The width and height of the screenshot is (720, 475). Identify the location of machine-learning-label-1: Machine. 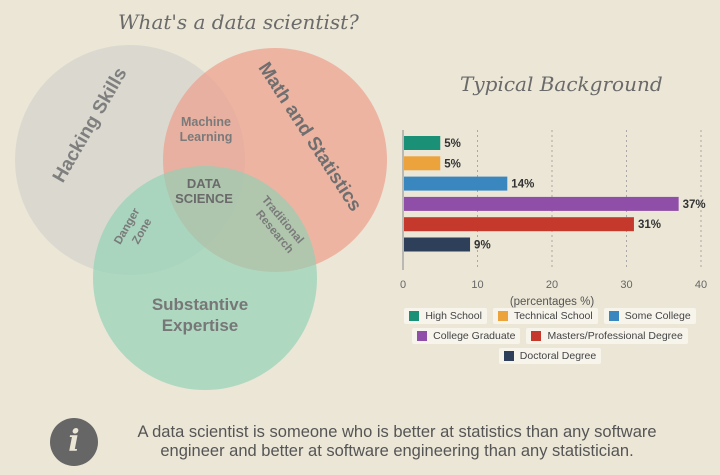
(206, 122).